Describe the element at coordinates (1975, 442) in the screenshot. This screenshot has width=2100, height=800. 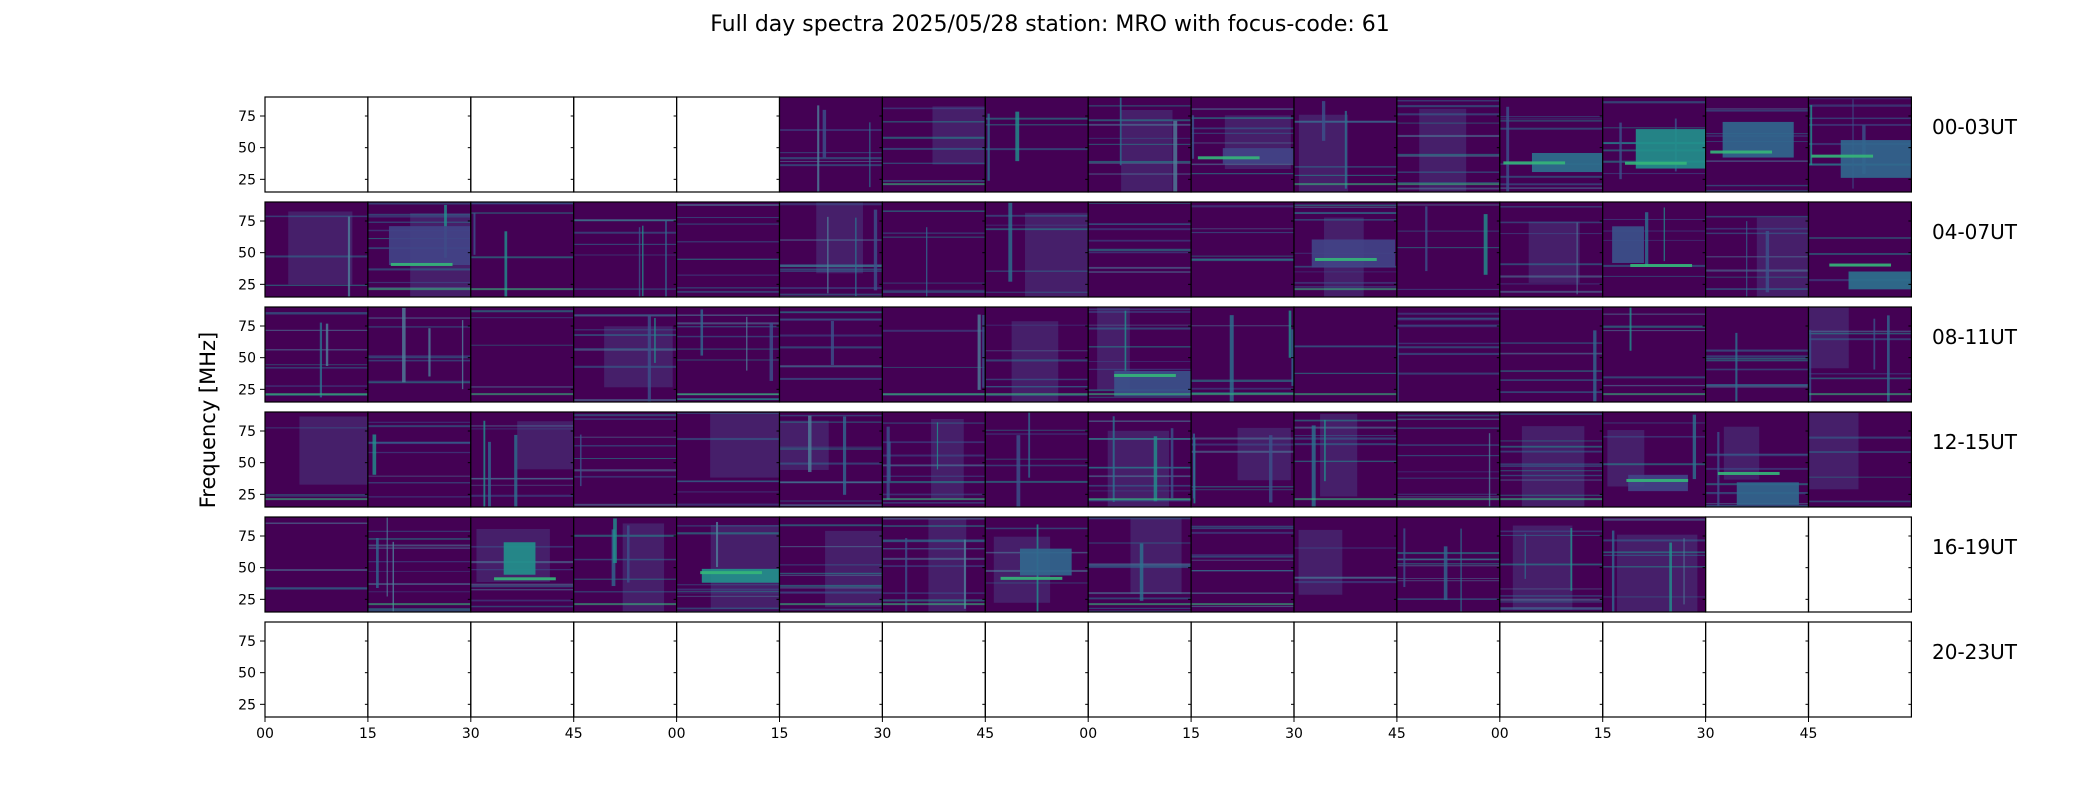
I see `row-label: 12-15UT` at that location.